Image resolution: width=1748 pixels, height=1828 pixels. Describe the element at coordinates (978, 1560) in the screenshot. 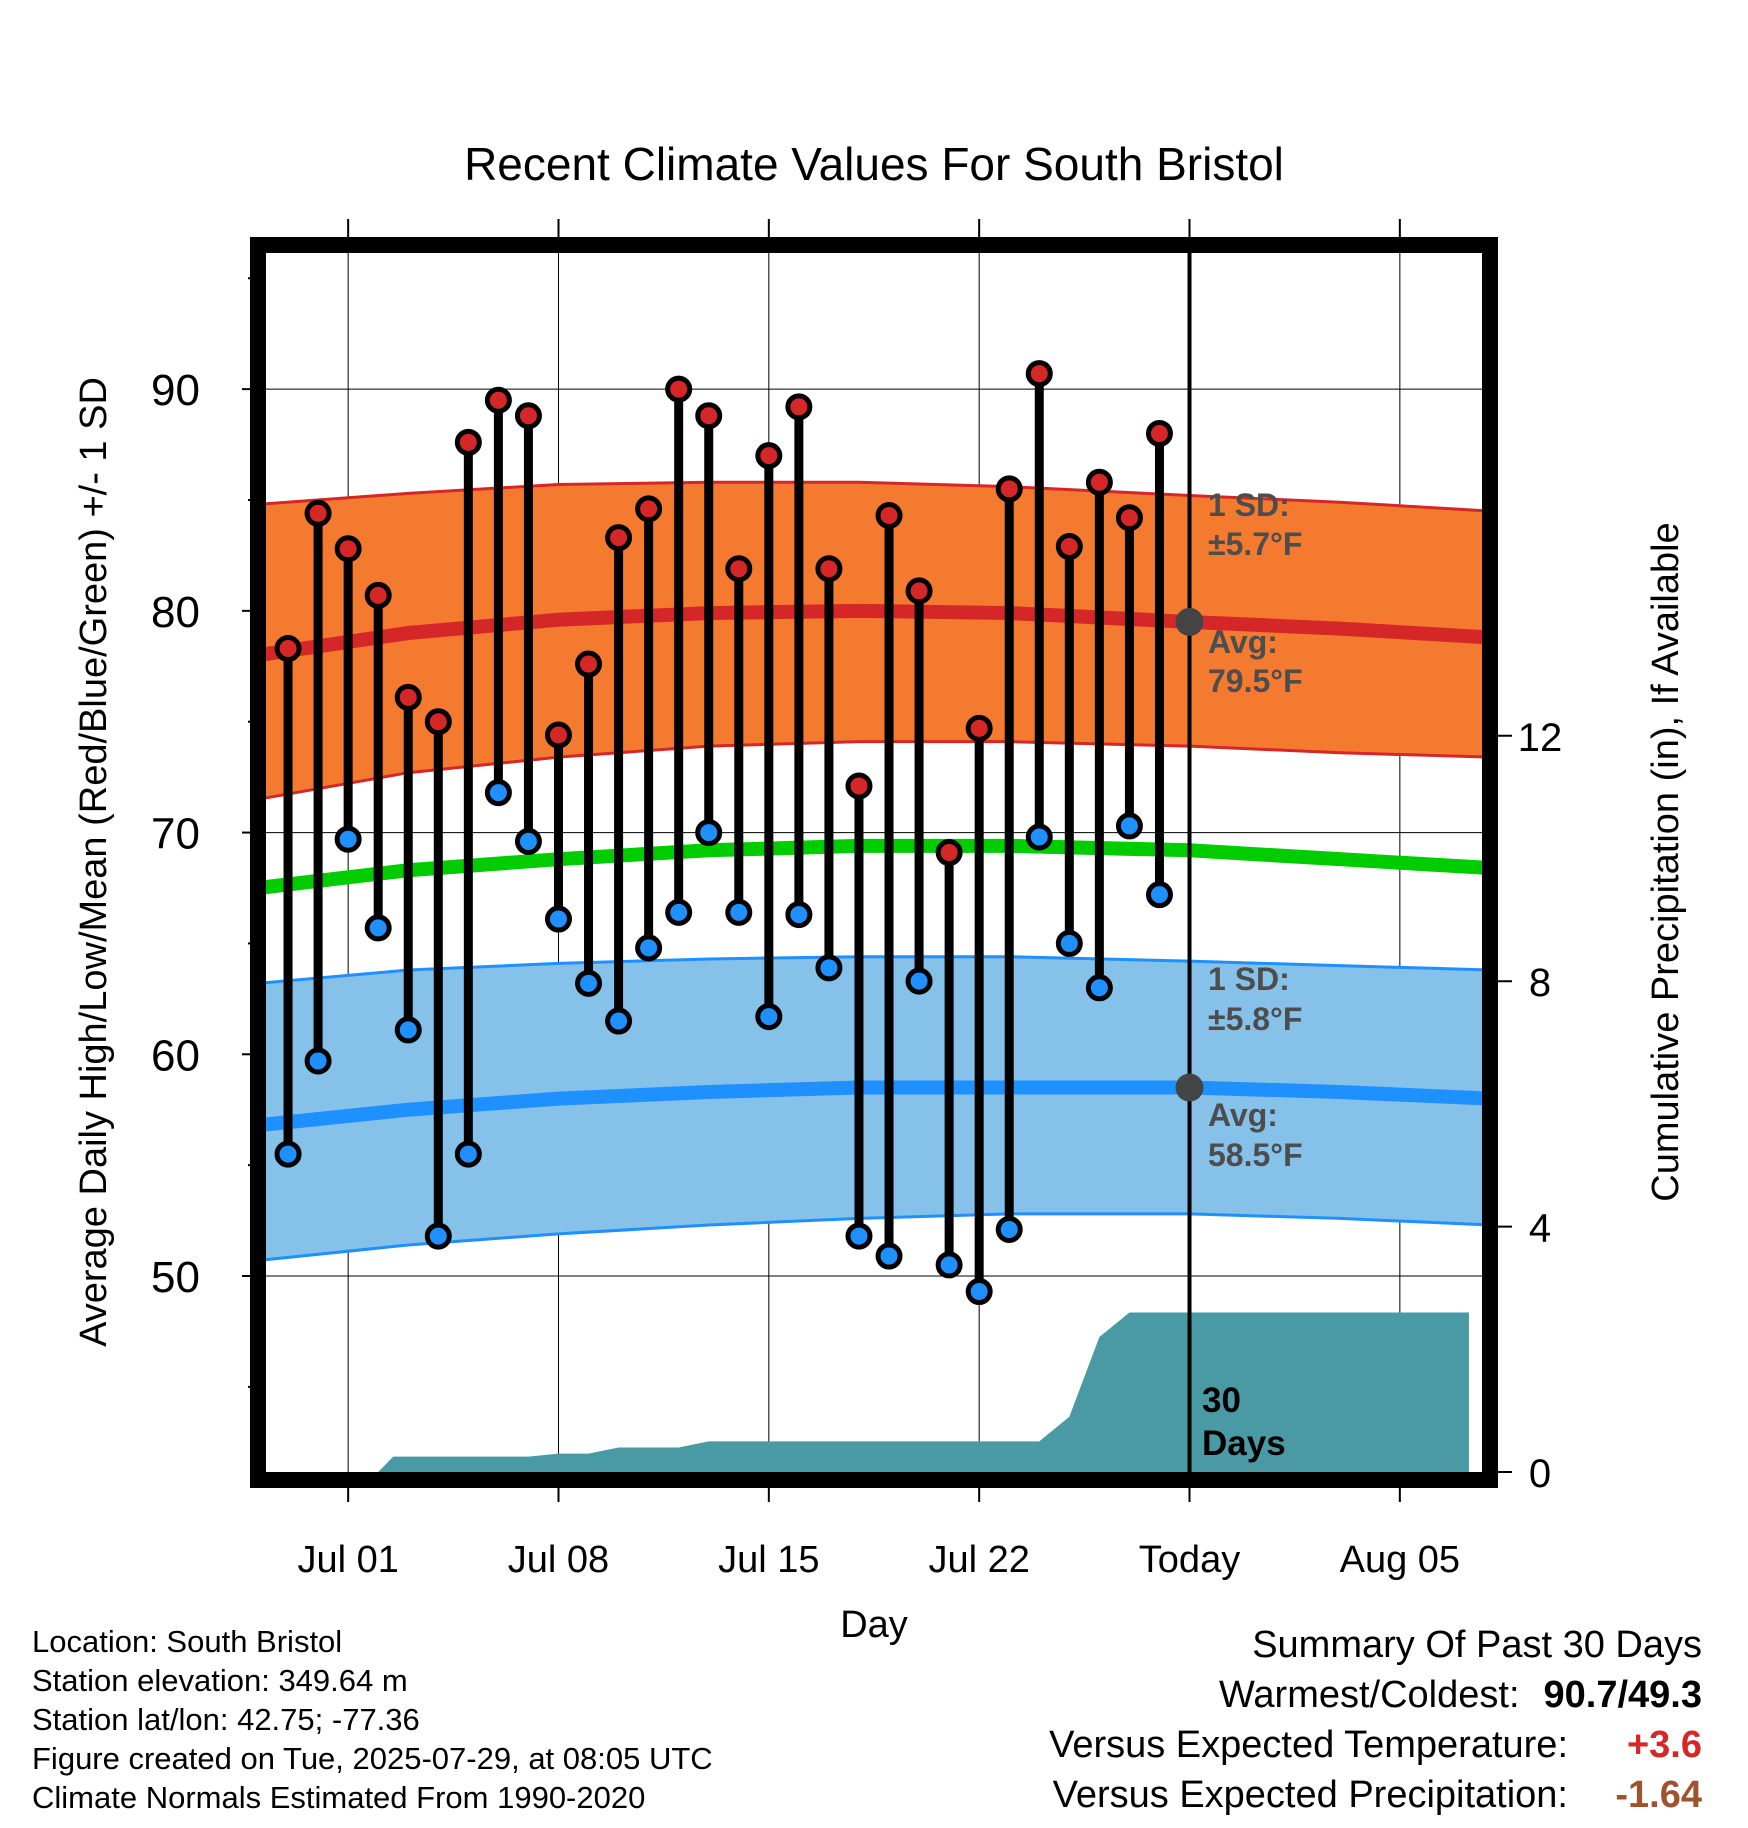

I see `x-tick-label: Jul 22` at that location.